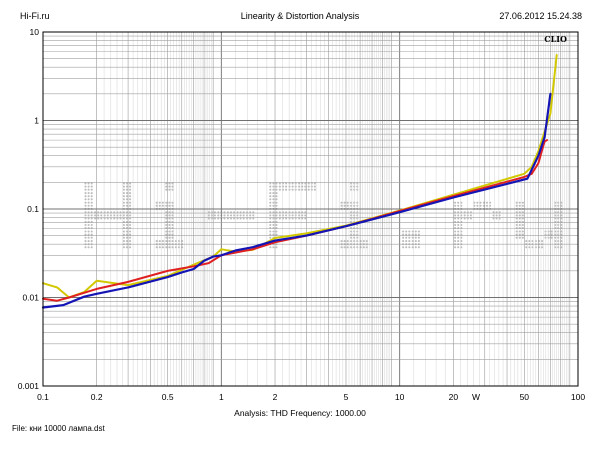 The width and height of the screenshot is (600, 450). I want to click on x-tick-label: 5, so click(346, 397).